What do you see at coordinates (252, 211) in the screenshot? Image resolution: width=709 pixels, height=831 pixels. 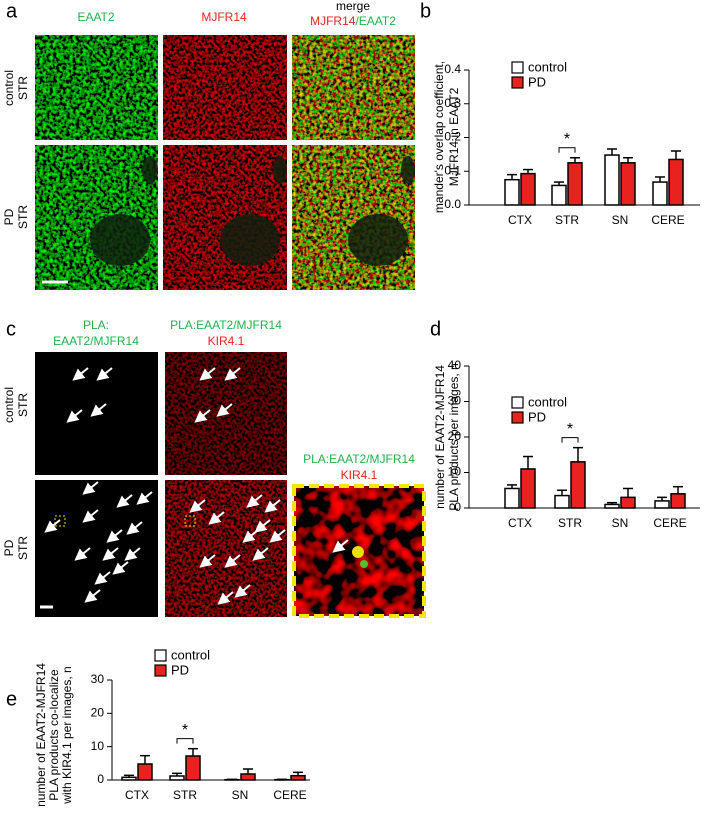 I see `dark-regions` at bounding box center [252, 211].